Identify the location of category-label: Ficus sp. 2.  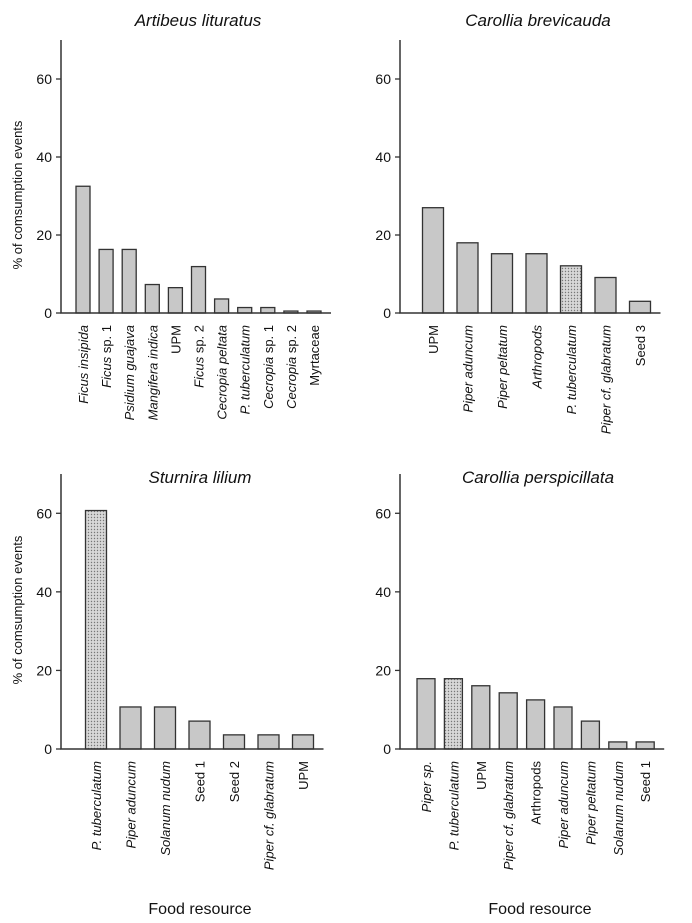
(199, 356).